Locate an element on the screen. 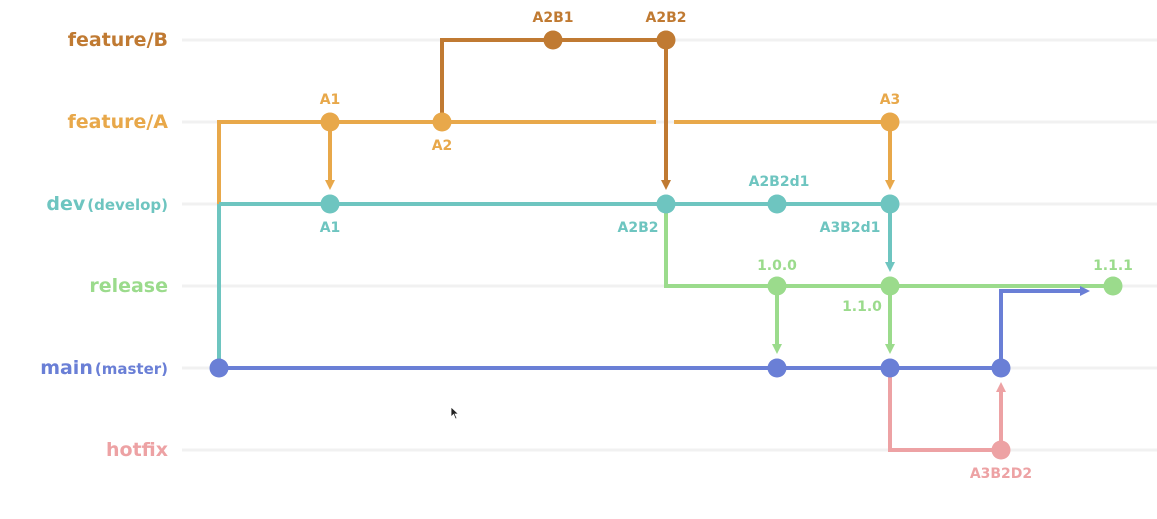 The width and height of the screenshot is (1157, 519). commit-label-fa-1: A1 is located at coordinates (330, 100).